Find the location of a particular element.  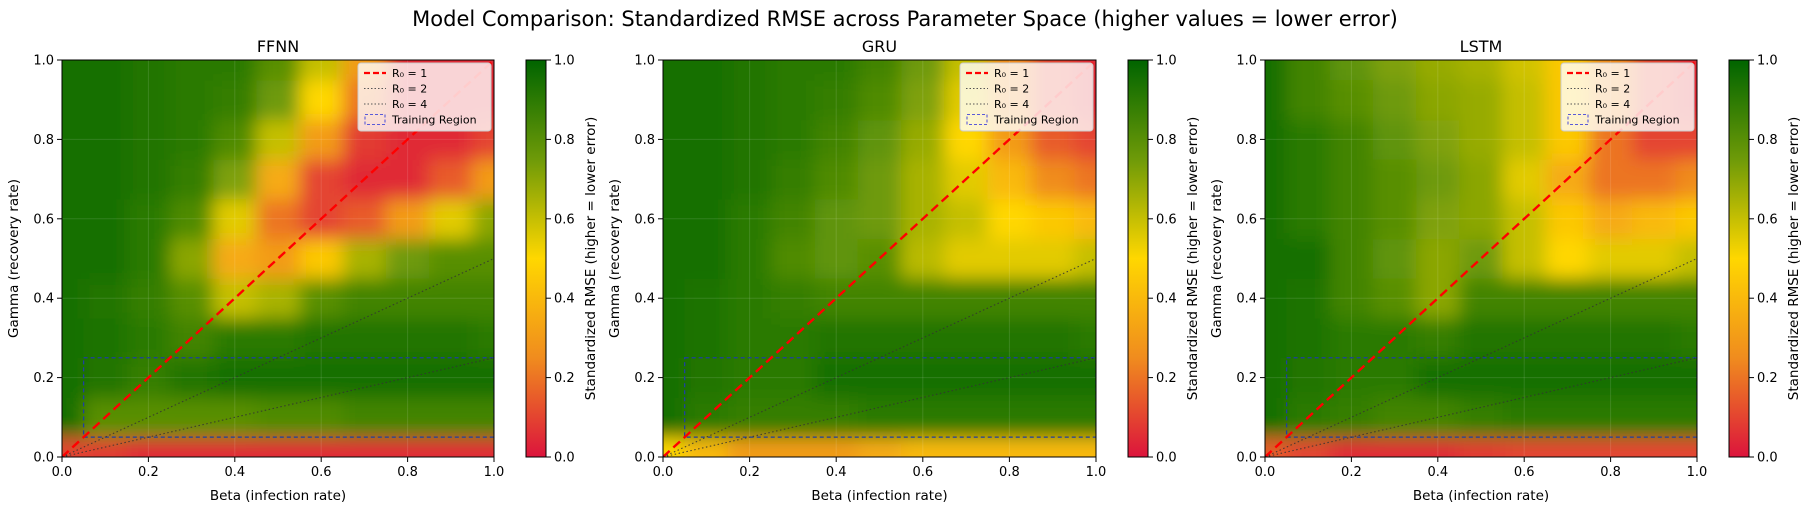

legend: R₀ = 1 R₀ = 2 R₀ = 4 Training Region is located at coordinates (1627, 97).